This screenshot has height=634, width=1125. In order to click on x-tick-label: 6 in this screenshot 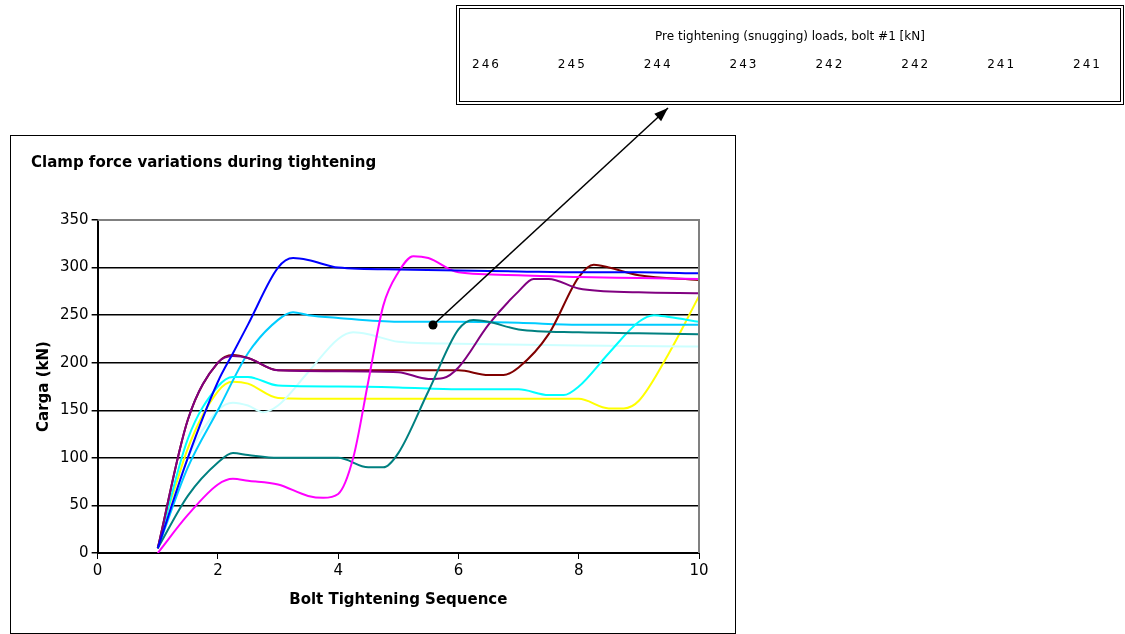, I will do `click(458, 569)`.